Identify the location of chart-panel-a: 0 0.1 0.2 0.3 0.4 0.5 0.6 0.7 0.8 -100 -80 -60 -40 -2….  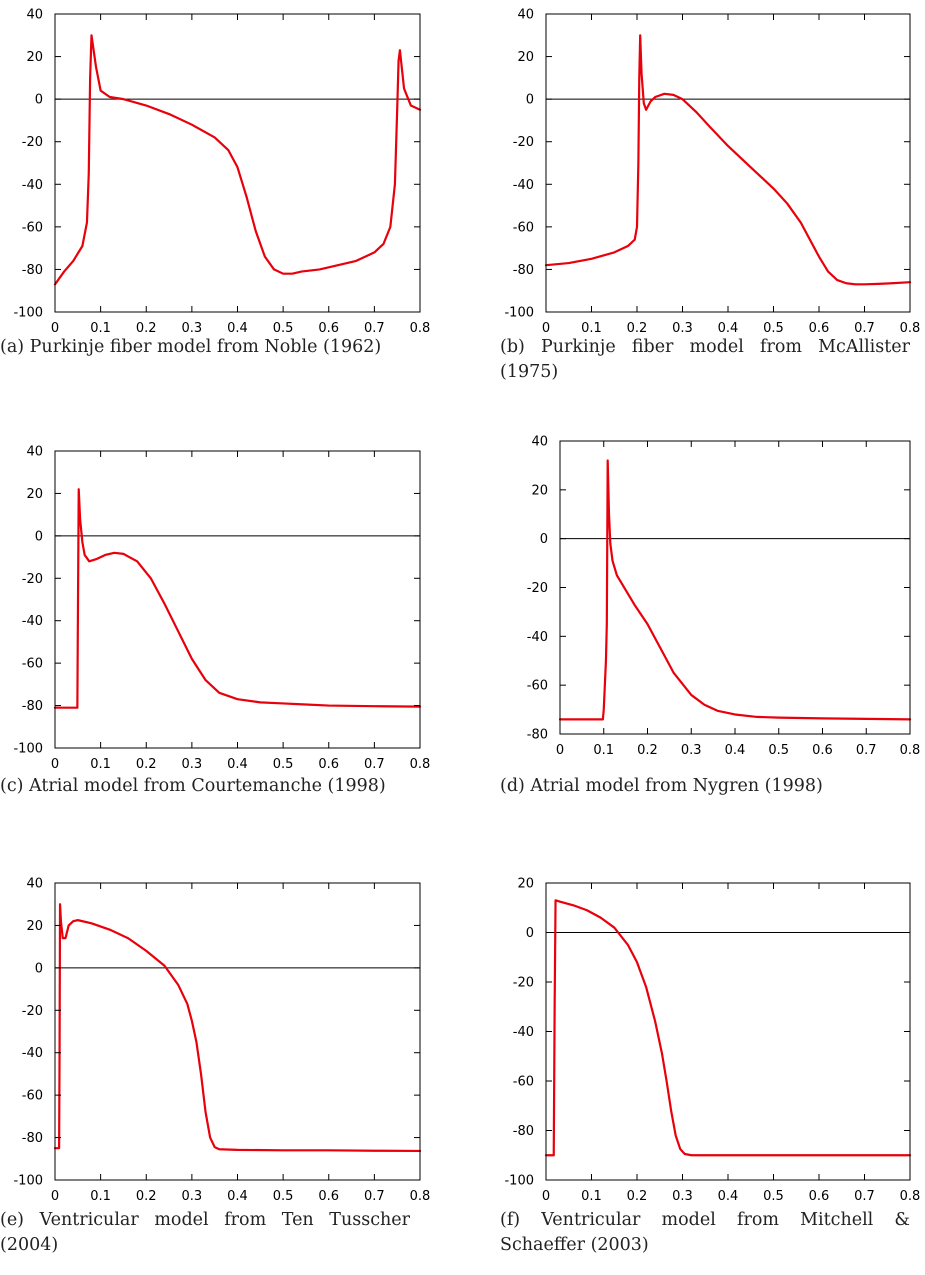
(221, 172).